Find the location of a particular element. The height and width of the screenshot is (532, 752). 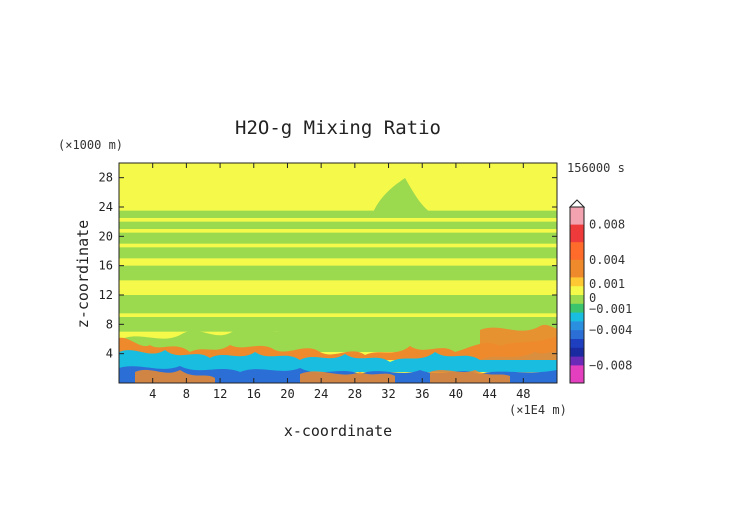

y-tick-label: 16 is located at coordinates (106, 266).